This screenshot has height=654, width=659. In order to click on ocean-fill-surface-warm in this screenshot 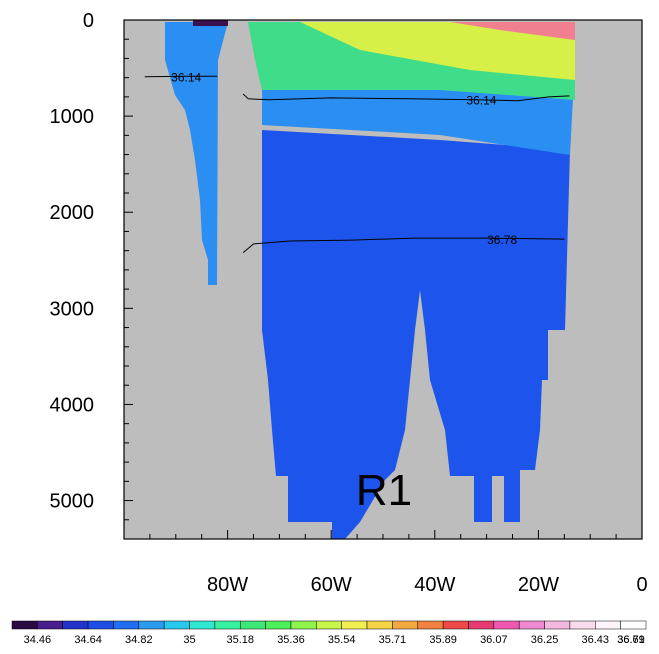, I will do `click(437, 51)`.